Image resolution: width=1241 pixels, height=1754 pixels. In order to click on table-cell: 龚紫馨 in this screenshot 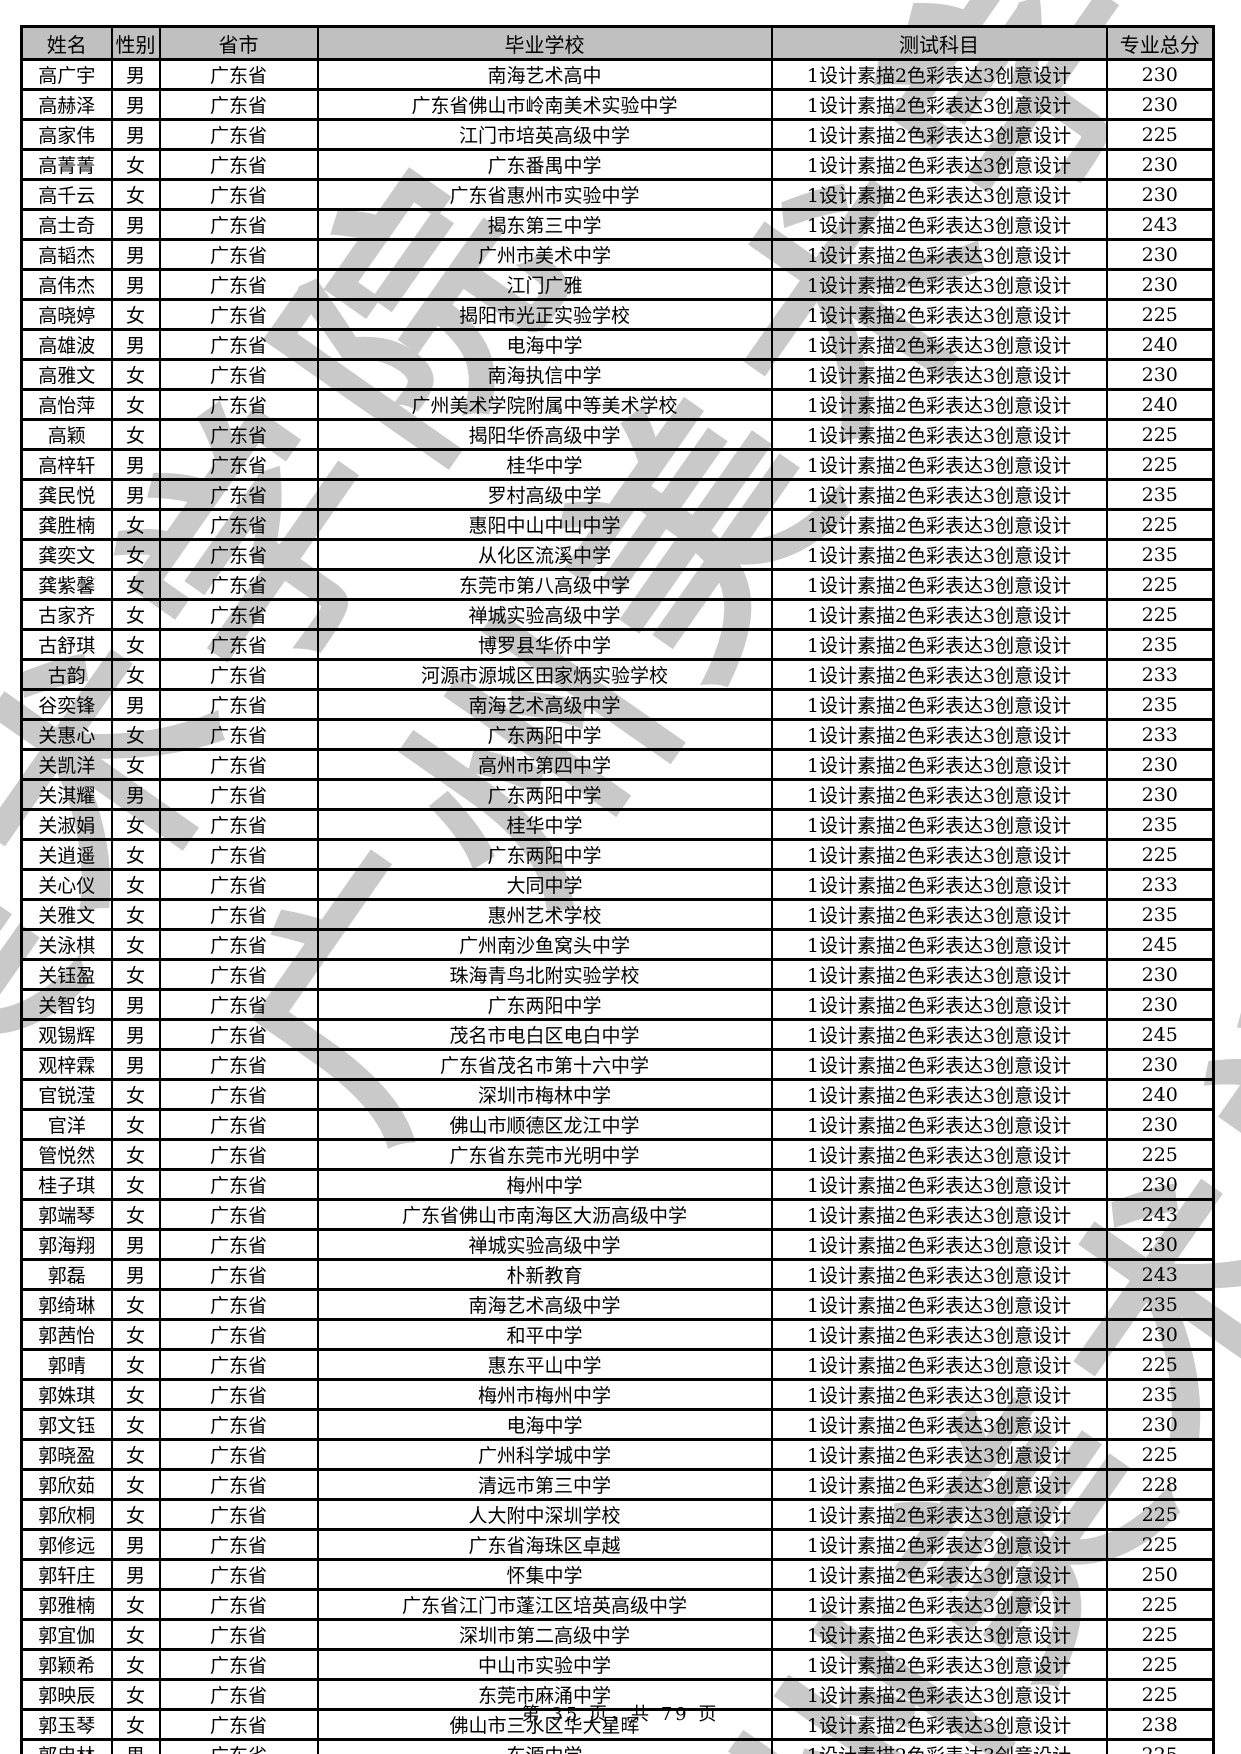, I will do `click(66, 584)`.